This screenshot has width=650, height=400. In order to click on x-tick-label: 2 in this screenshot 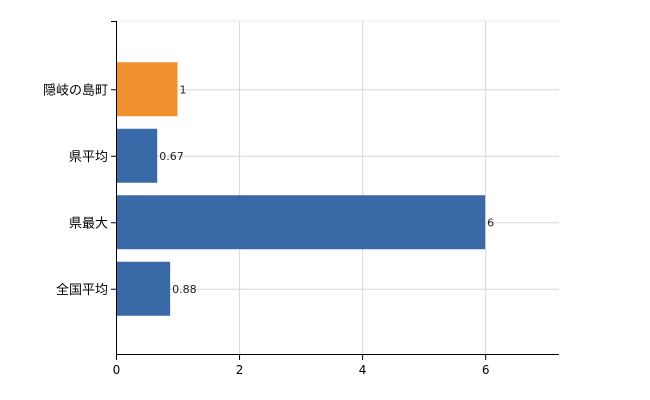, I will do `click(240, 370)`.